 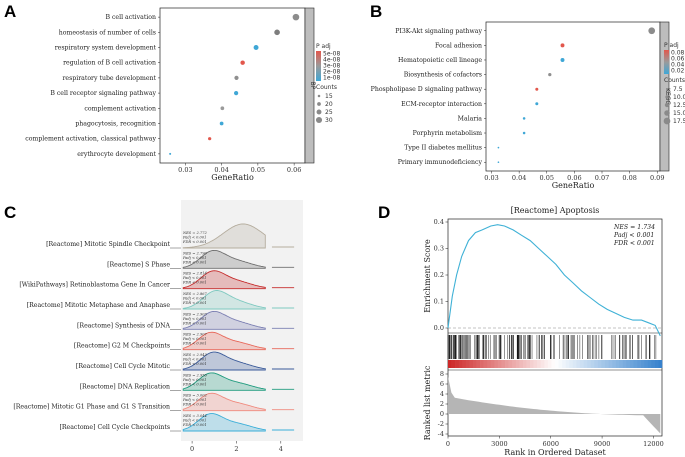 I want to click on ridge-nes: NES = 2.790, so click(x=195, y=253).